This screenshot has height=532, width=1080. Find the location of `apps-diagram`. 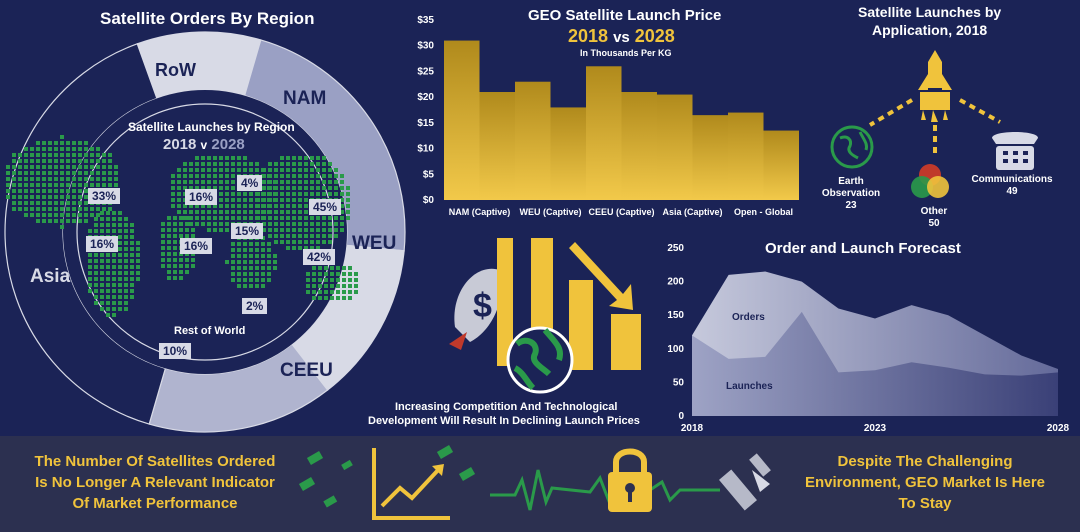

apps-diagram is located at coordinates (934, 124).